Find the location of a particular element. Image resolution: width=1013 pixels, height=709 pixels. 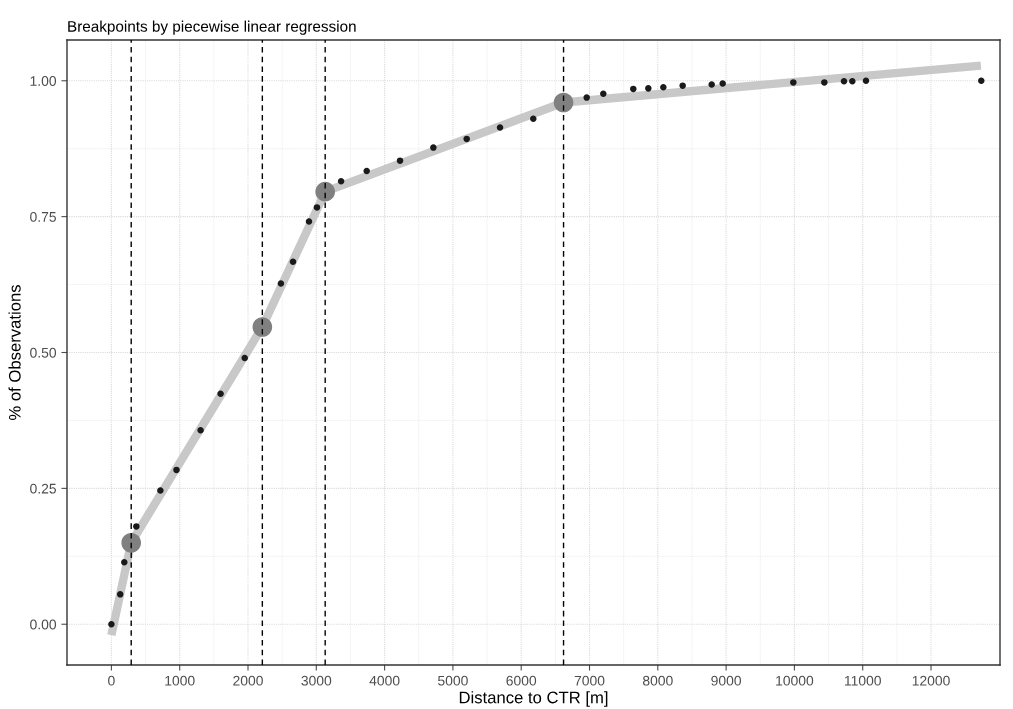

x-tick-label: 0 is located at coordinates (111, 680).